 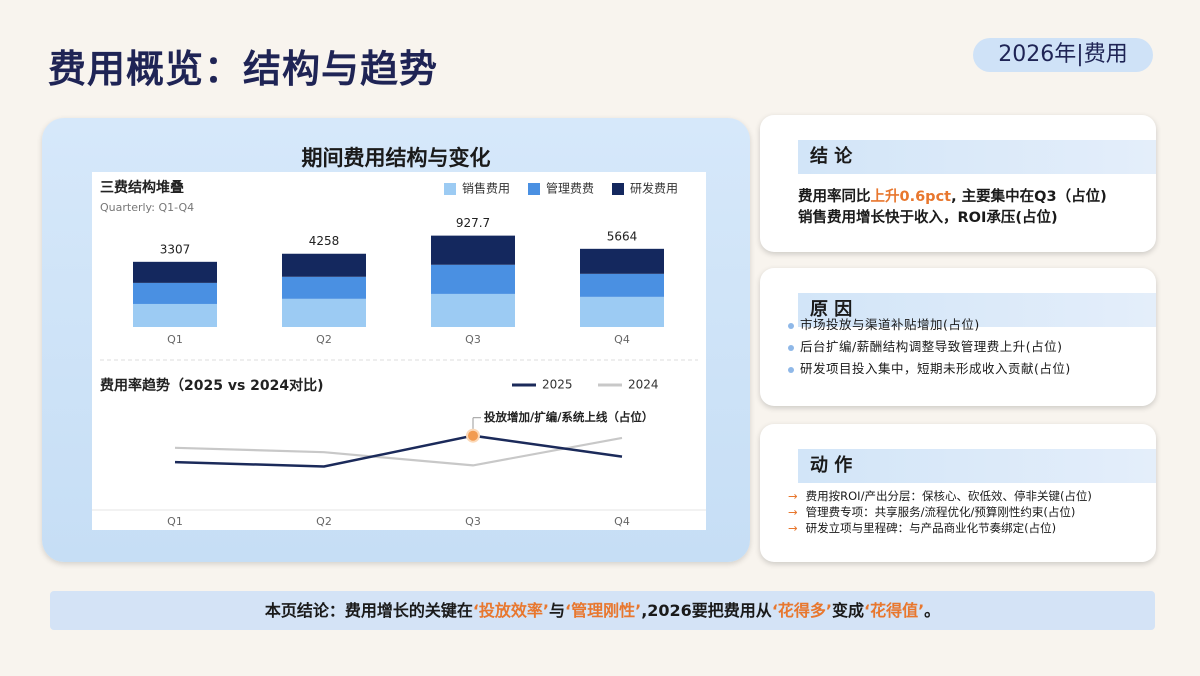 I want to click on chart-title: 三费结构堆叠, so click(x=142, y=187).